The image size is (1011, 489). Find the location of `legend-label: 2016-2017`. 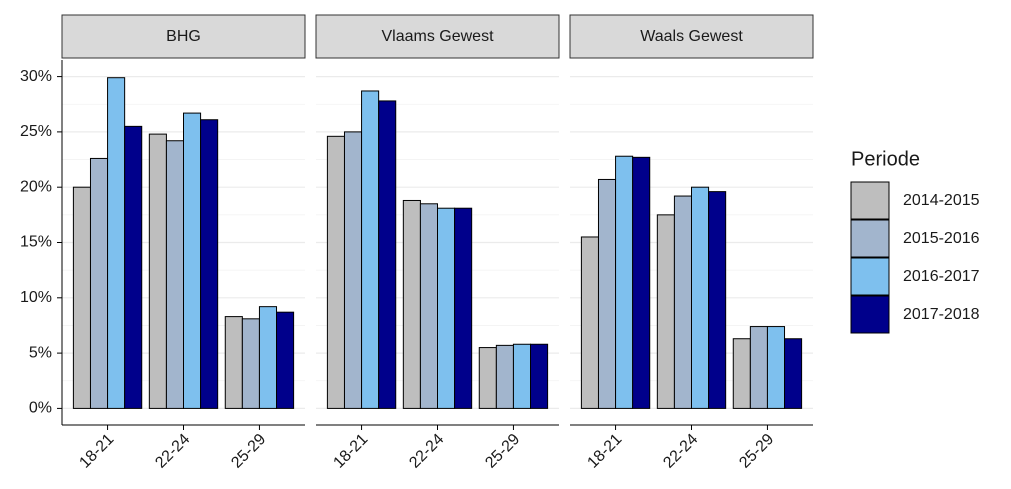

legend-label: 2016-2017 is located at coordinates (941, 276).